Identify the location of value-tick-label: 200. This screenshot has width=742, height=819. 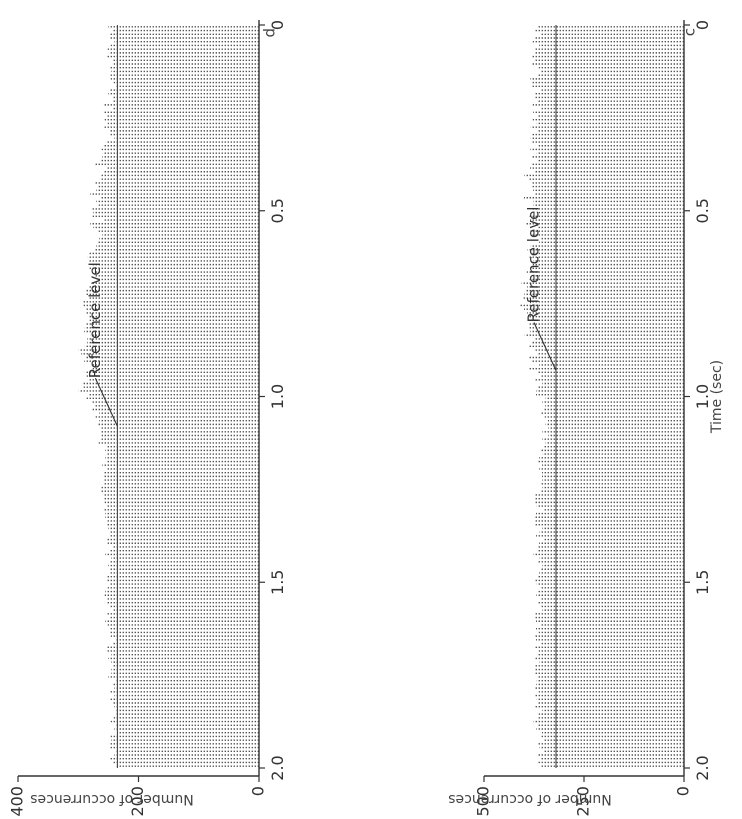
(137, 801).